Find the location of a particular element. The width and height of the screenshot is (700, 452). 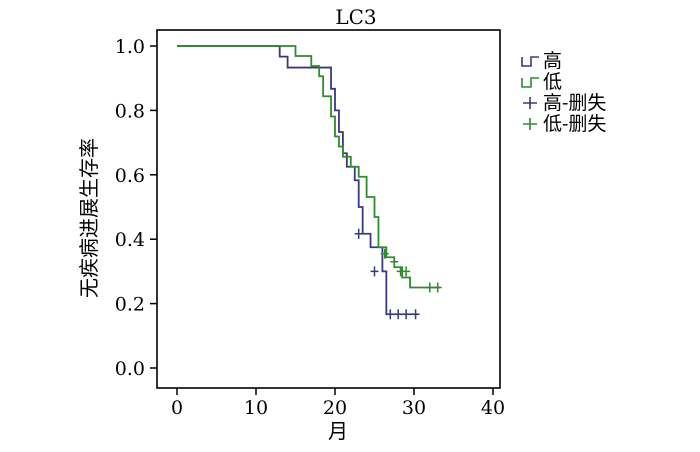

legend-label: 低 is located at coordinates (552, 82).